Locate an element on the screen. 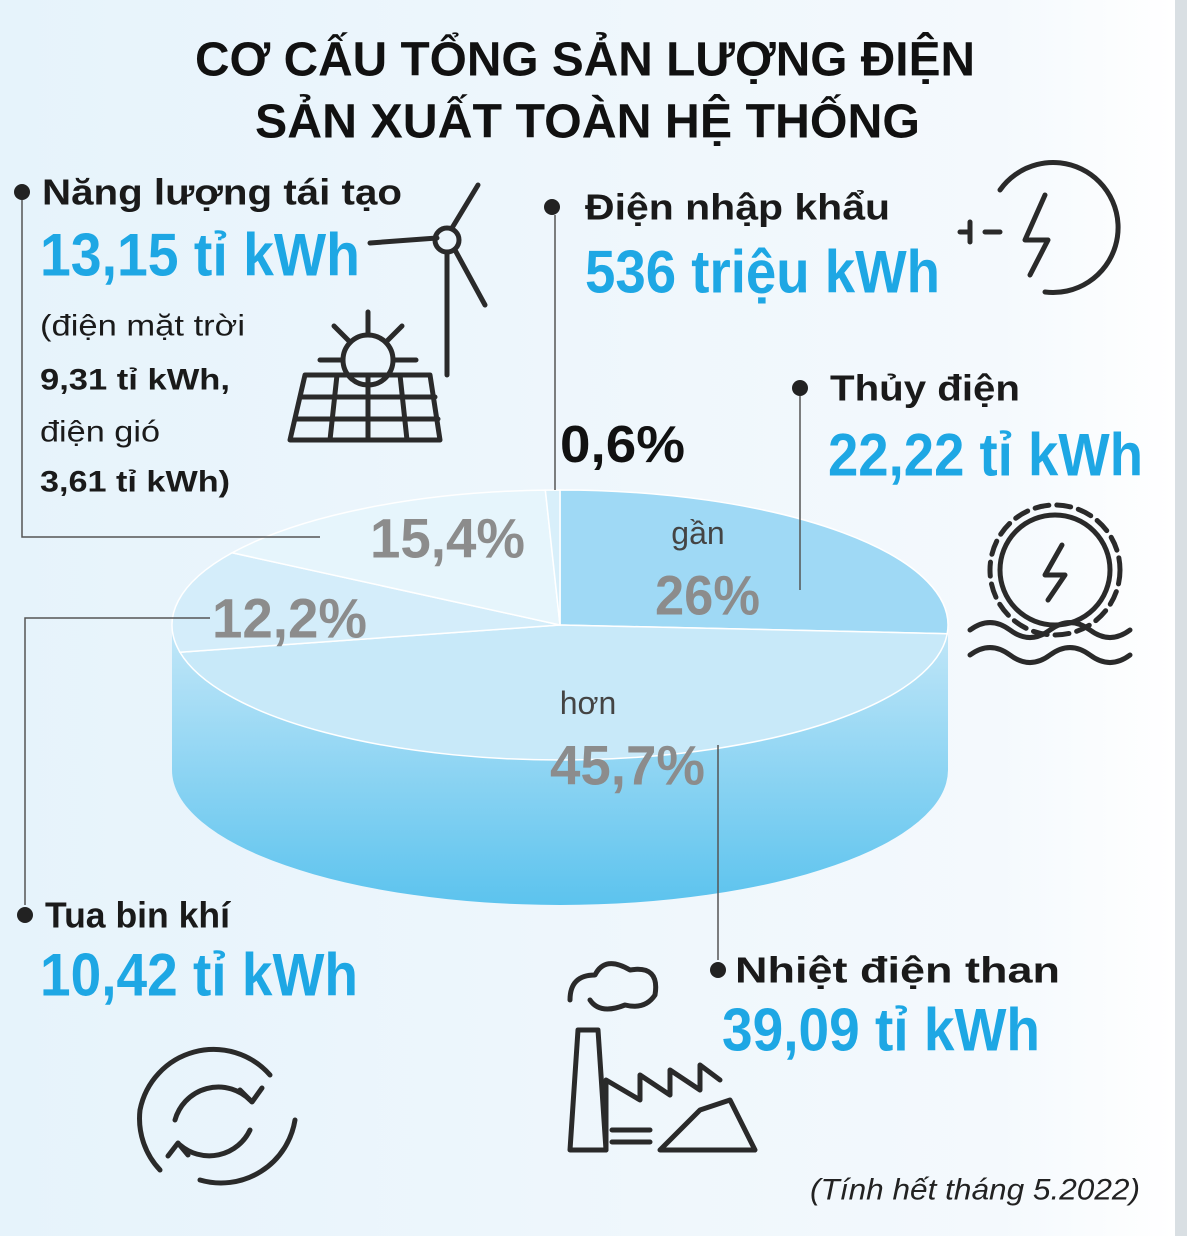 The width and height of the screenshot is (1187, 1241). value-label: 15,4% is located at coordinates (447, 538).